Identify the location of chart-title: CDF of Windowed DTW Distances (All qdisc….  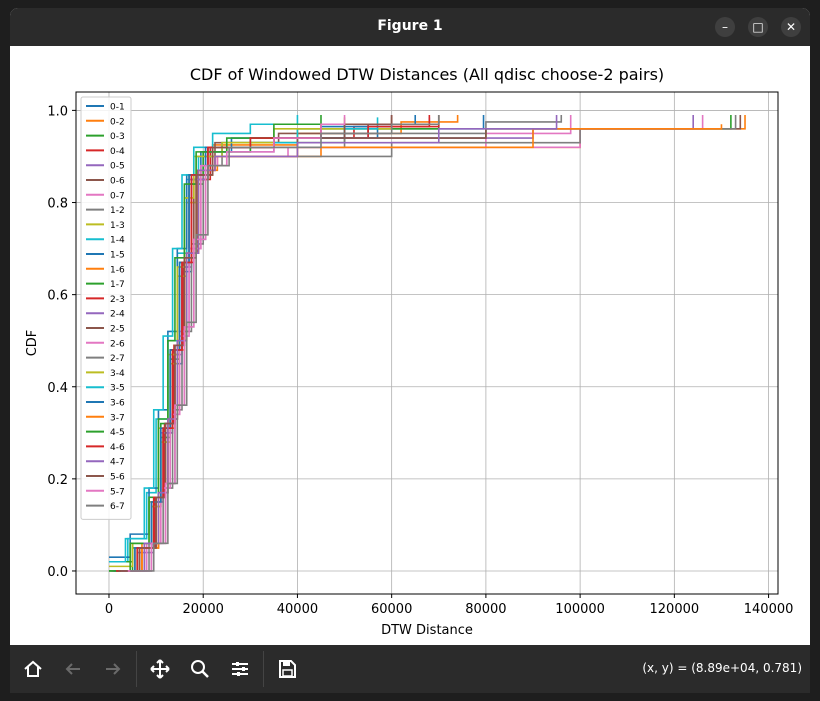
(427, 74).